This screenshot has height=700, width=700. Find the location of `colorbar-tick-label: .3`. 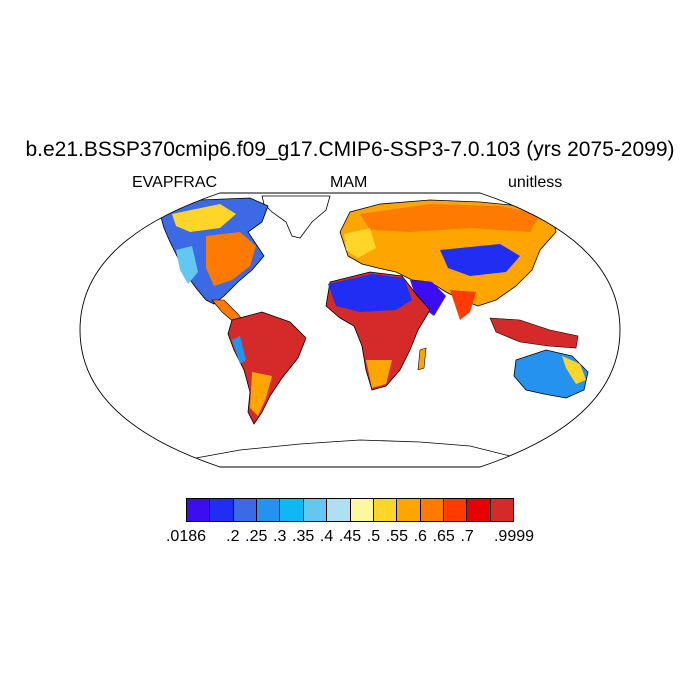

colorbar-tick-label: .3 is located at coordinates (280, 536).